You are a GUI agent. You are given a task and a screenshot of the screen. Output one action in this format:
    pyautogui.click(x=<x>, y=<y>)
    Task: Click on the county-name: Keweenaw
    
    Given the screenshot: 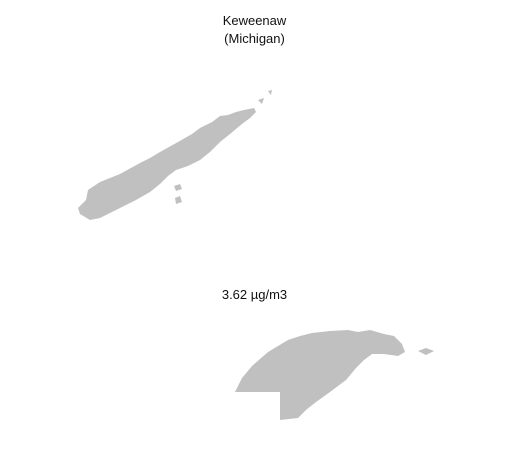 What is the action you would take?
    pyautogui.click(x=254, y=20)
    